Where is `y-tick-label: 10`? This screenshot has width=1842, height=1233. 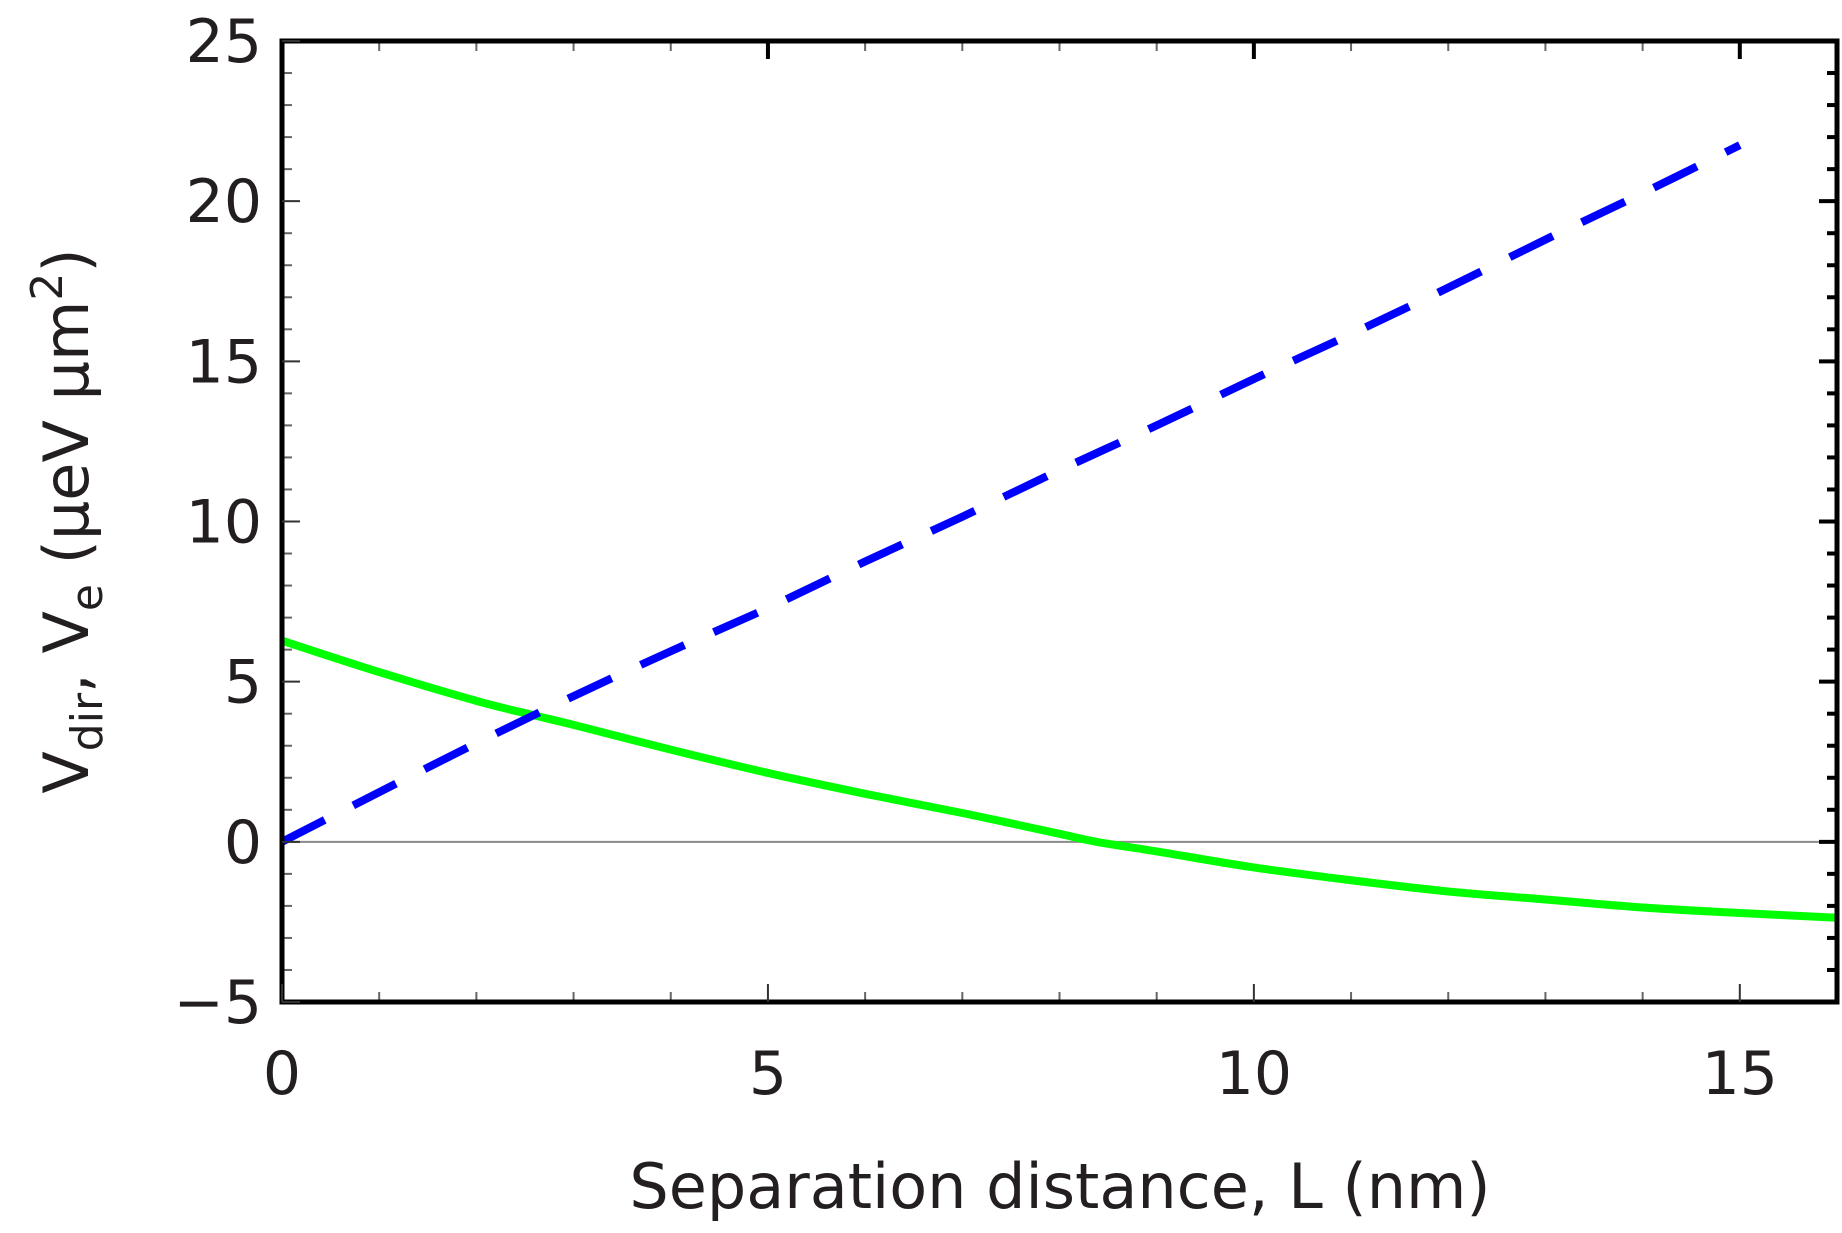 y-tick-label: 10 is located at coordinates (224, 523).